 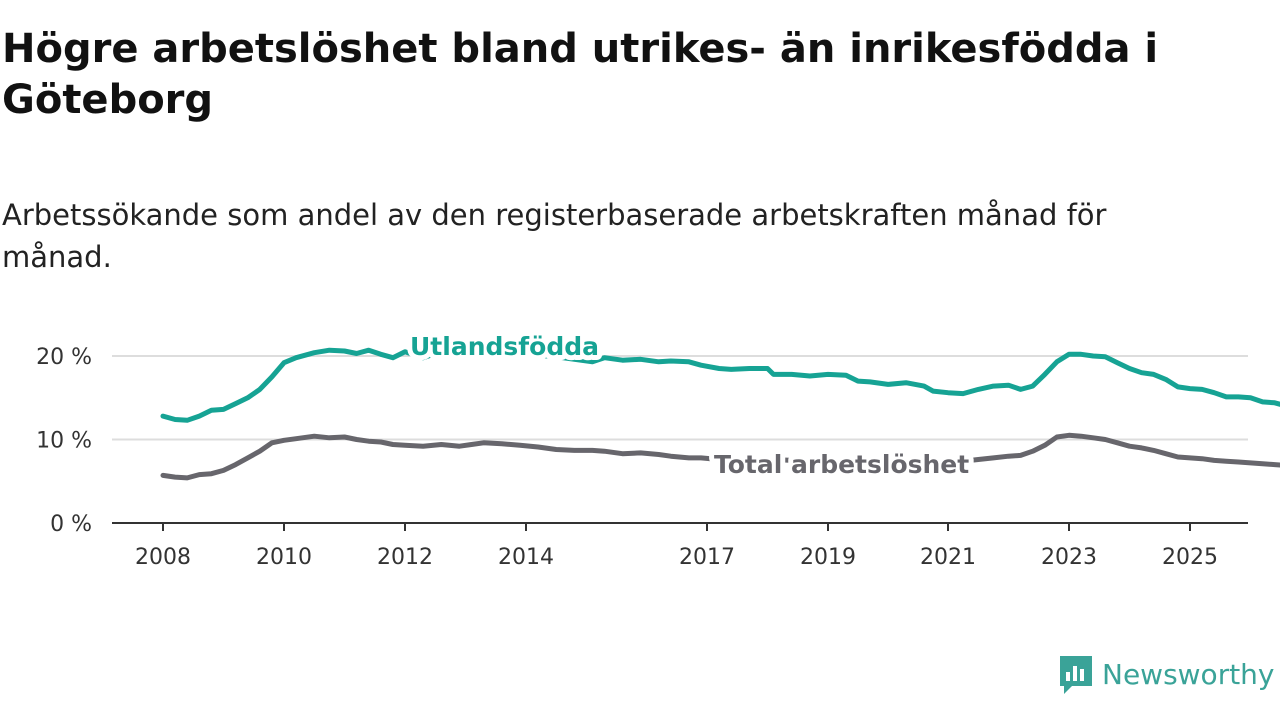 I want to click on x-tick-label: 2023, so click(x=1069, y=557).